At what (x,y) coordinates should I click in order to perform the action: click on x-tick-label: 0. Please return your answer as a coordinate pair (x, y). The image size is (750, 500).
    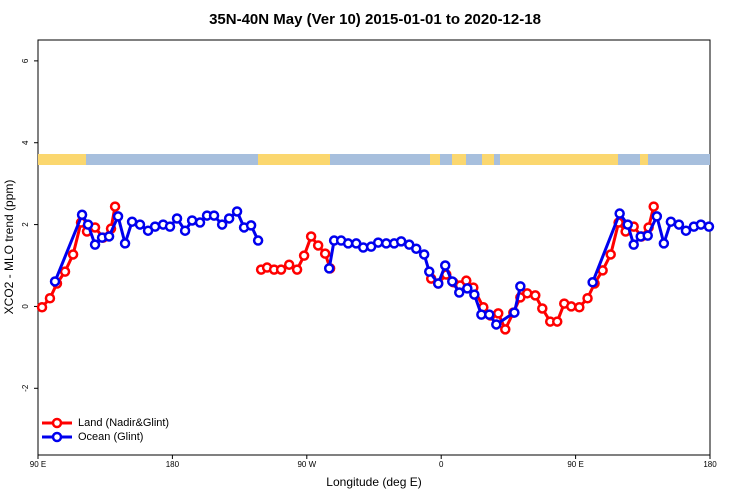
    Looking at the image, I should click on (441, 464).